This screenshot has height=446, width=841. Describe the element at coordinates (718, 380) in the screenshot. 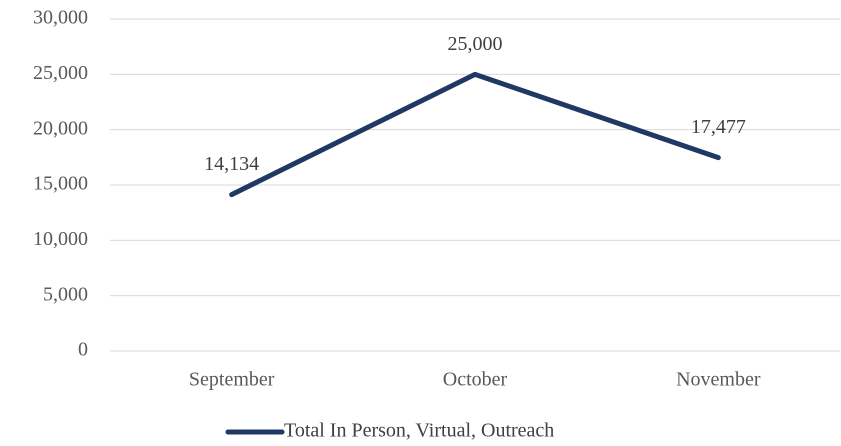

I see `x-tick-label: November` at that location.